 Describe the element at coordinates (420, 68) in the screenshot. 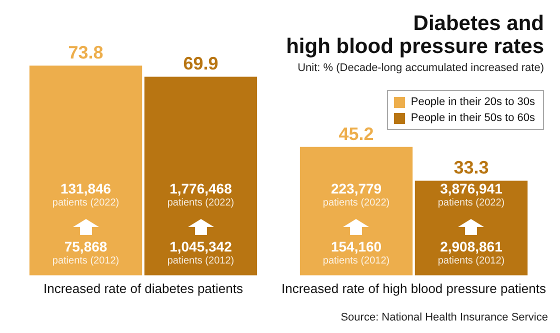

I see `chart-subtitle: Unit: % (Decade-long accumulated increased rate)` at that location.